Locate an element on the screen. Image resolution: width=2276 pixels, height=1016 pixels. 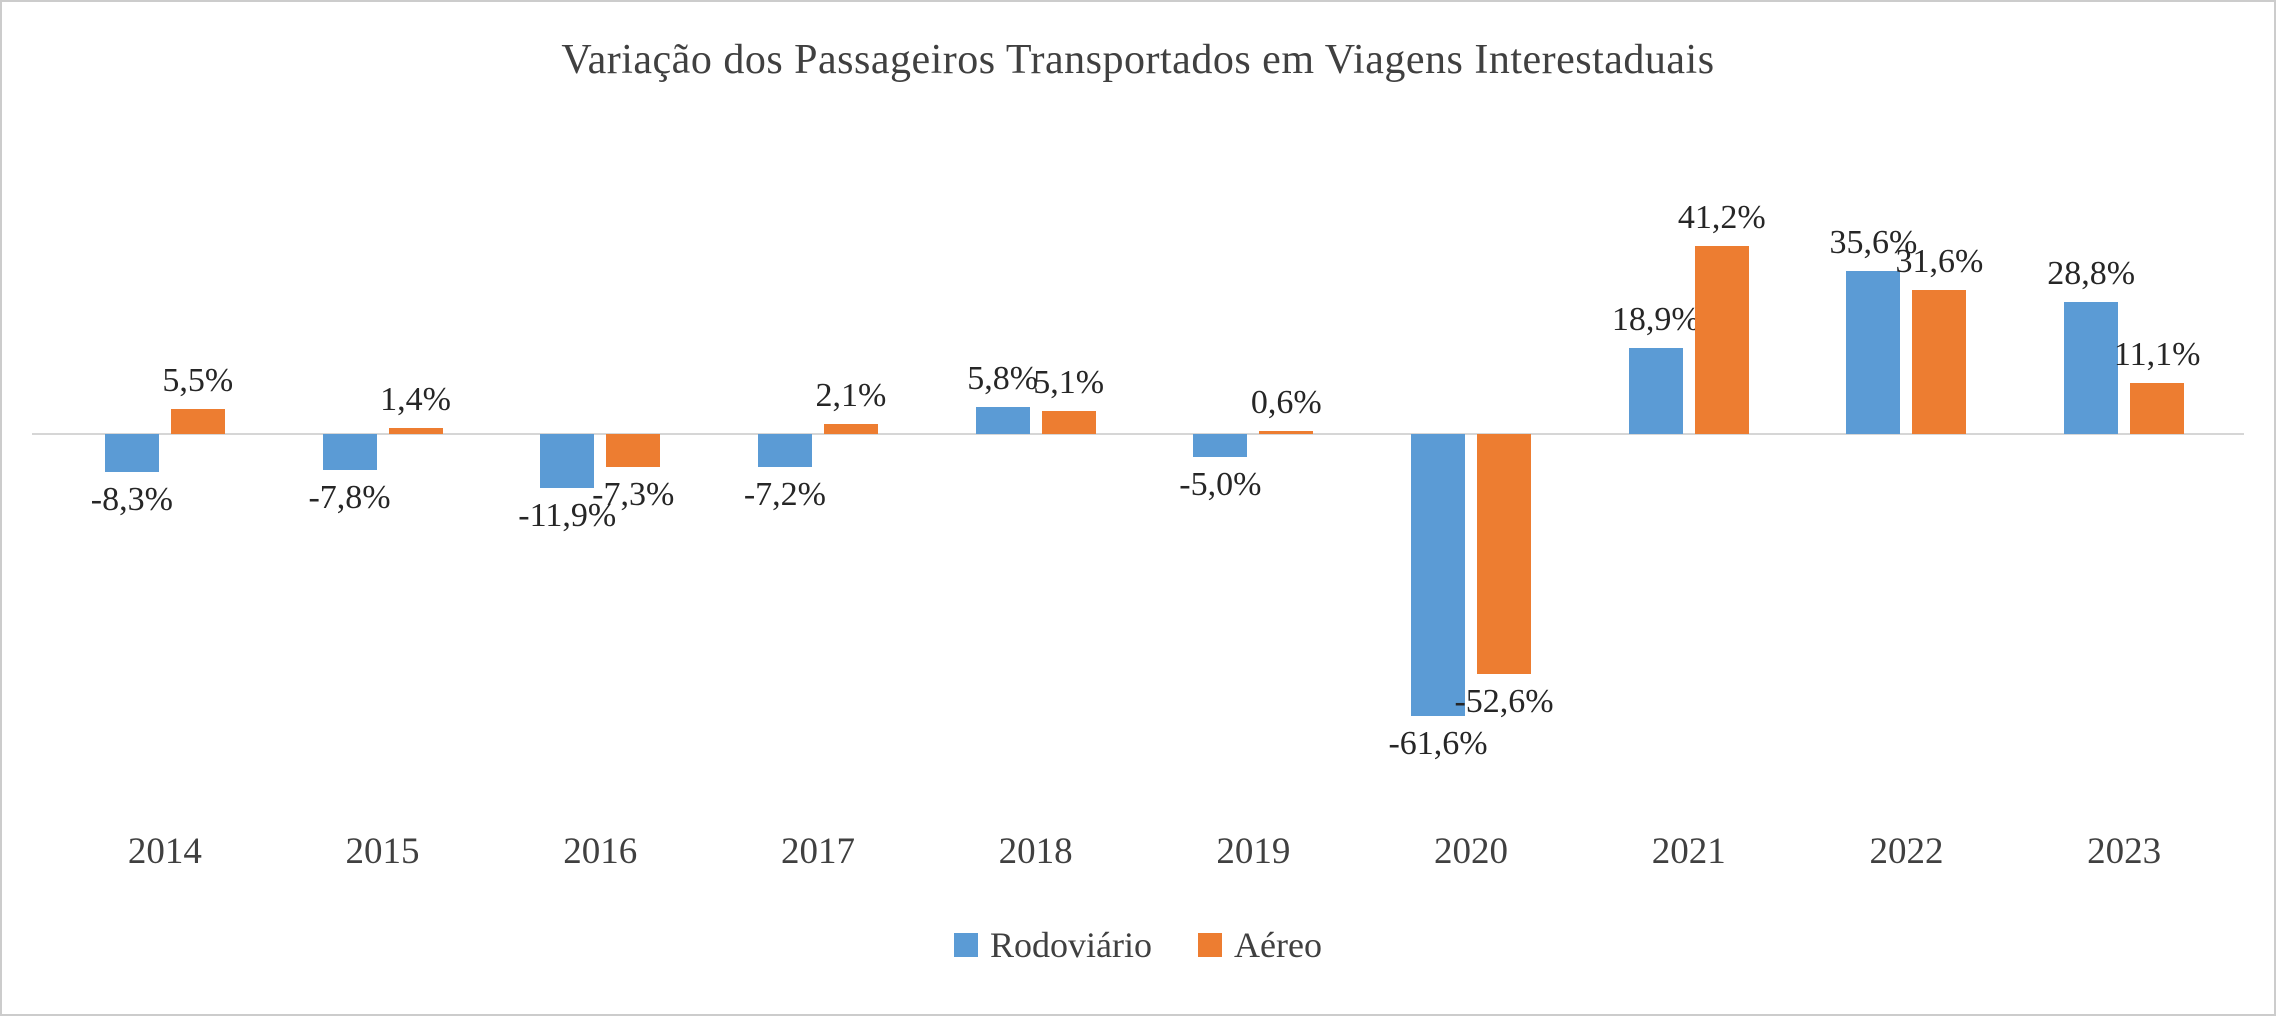
legend-label-rodoviario: Rodoviário is located at coordinates (1071, 945).